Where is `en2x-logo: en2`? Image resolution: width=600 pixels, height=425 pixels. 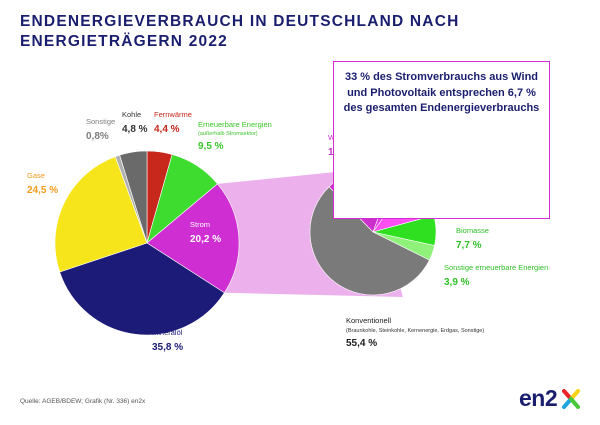 en2x-logo: en2 is located at coordinates (538, 398).